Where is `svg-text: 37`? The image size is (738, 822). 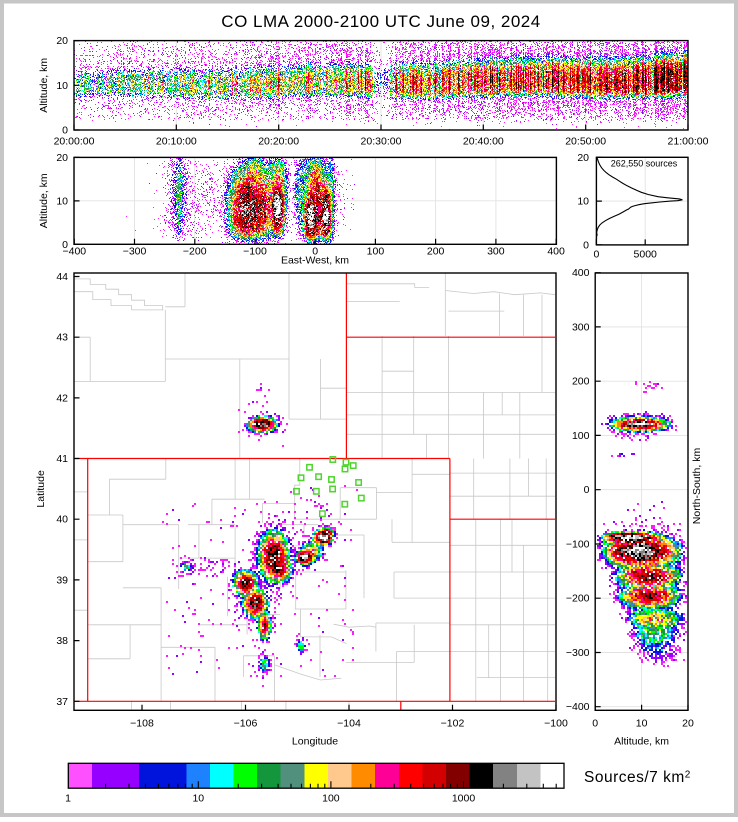 svg-text: 37 is located at coordinates (62, 702).